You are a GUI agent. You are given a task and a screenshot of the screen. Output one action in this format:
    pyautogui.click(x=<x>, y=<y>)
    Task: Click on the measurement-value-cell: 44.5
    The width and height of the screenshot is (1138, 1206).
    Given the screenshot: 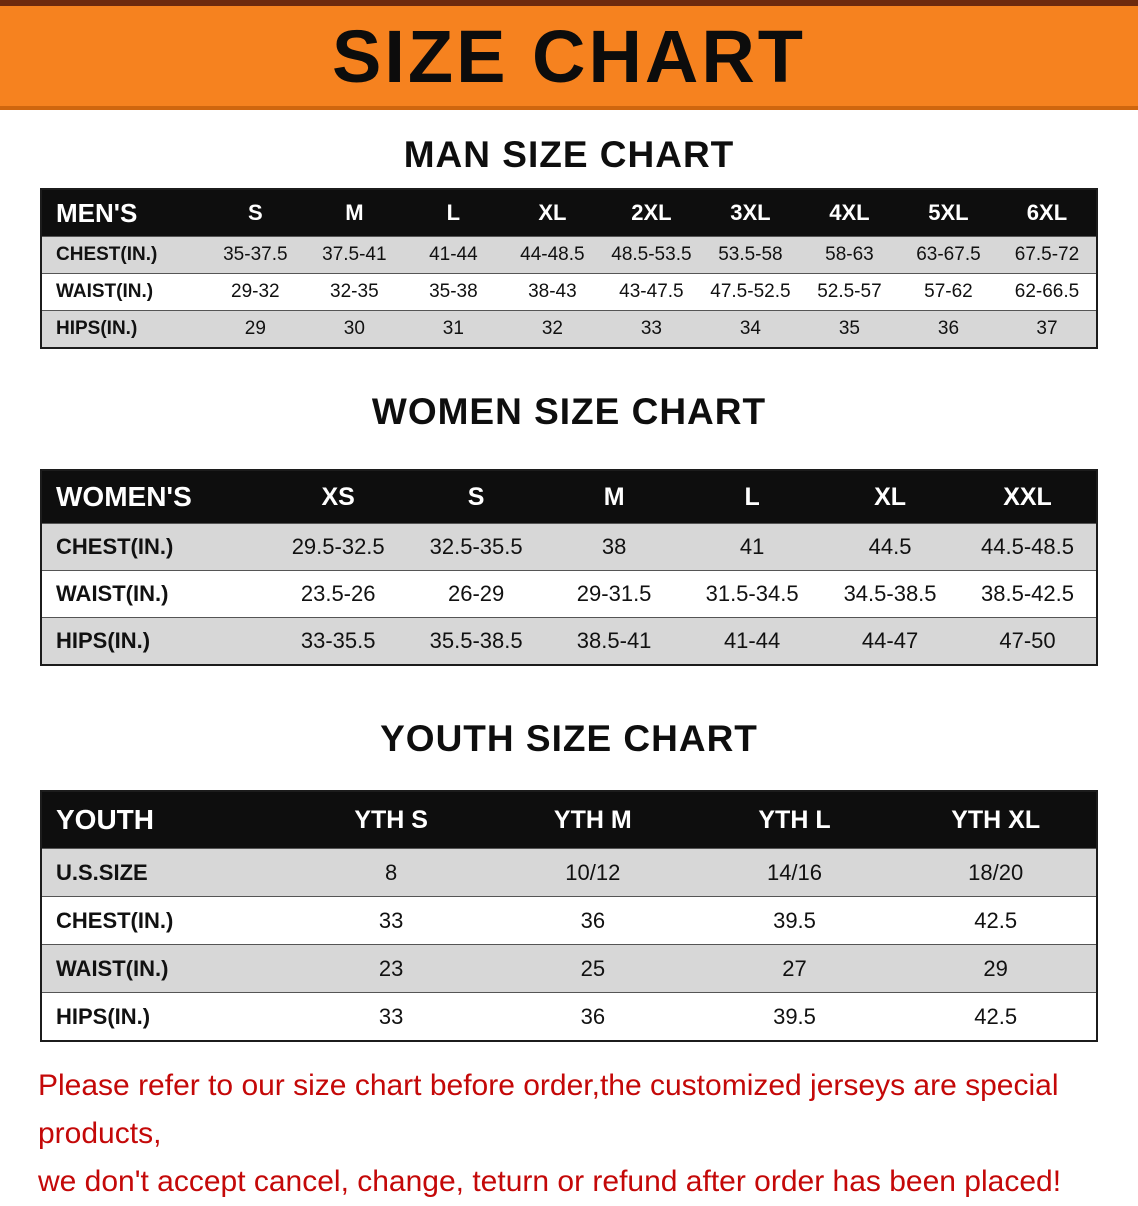 What is the action you would take?
    pyautogui.click(x=890, y=547)
    